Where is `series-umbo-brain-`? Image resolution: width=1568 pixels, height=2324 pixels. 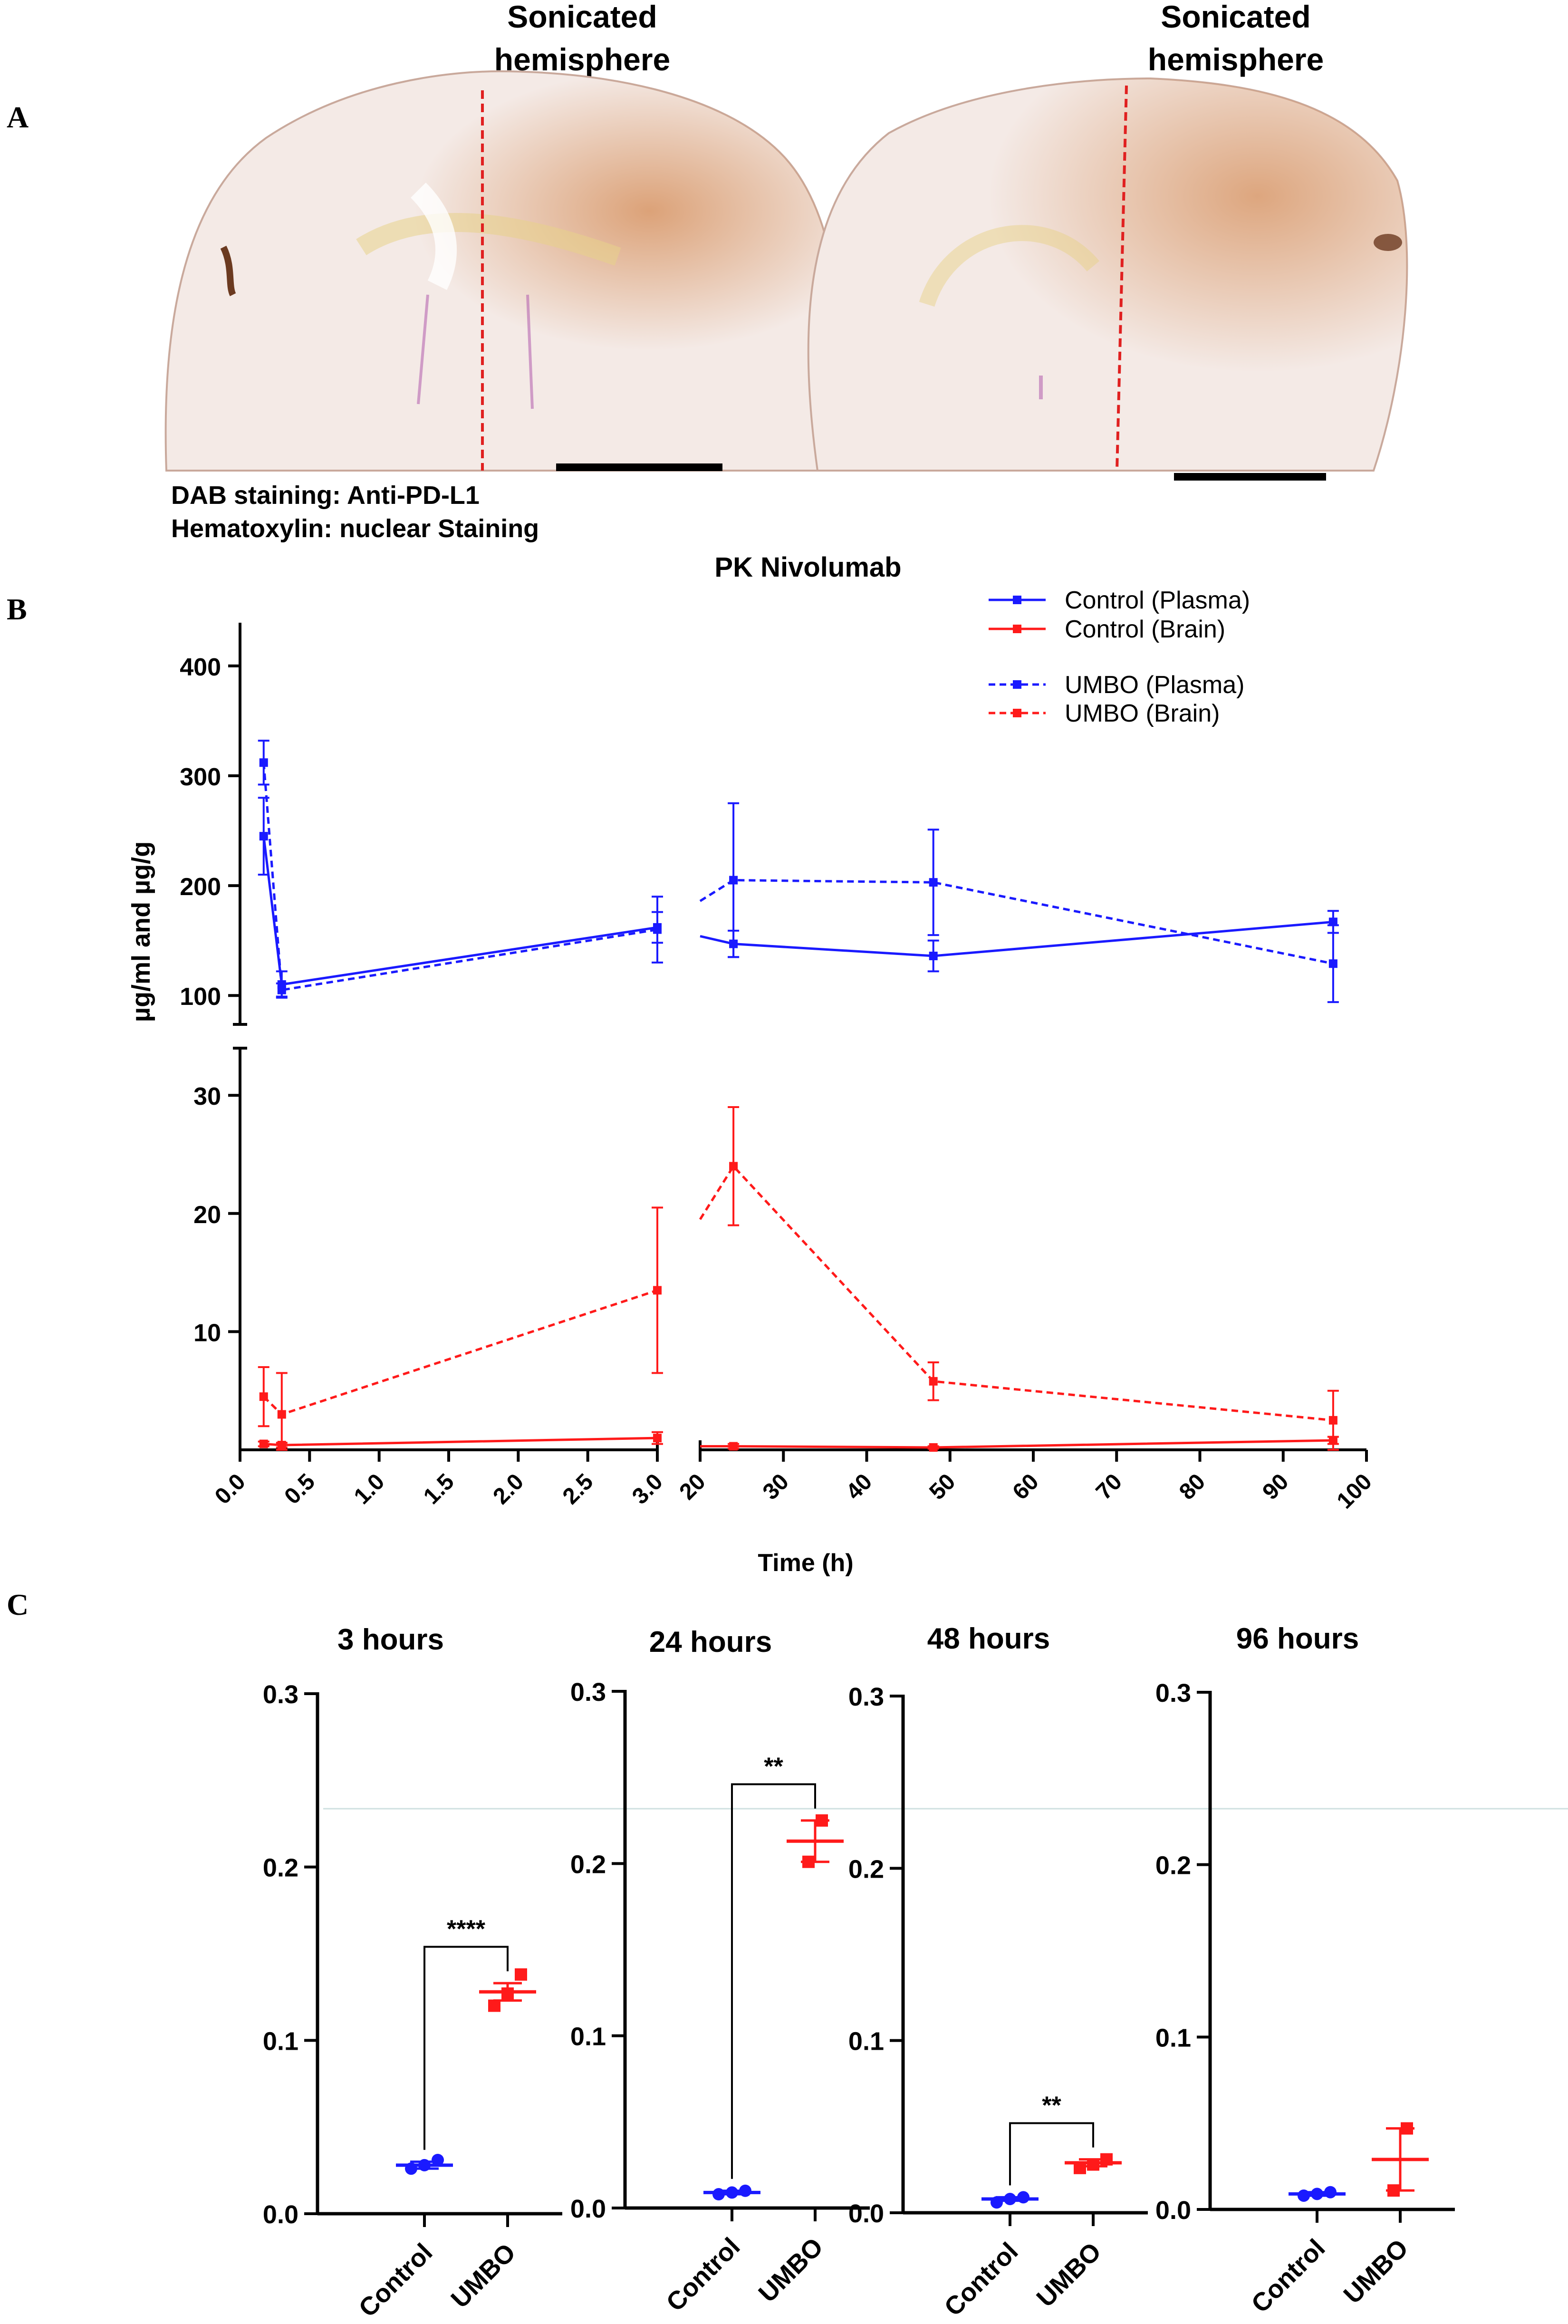 series-umbo-brain- is located at coordinates (798, 1278).